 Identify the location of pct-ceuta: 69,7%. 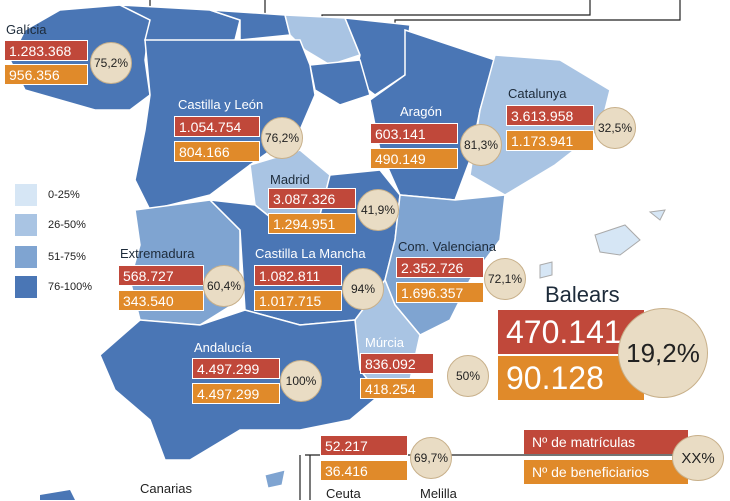
(431, 458).